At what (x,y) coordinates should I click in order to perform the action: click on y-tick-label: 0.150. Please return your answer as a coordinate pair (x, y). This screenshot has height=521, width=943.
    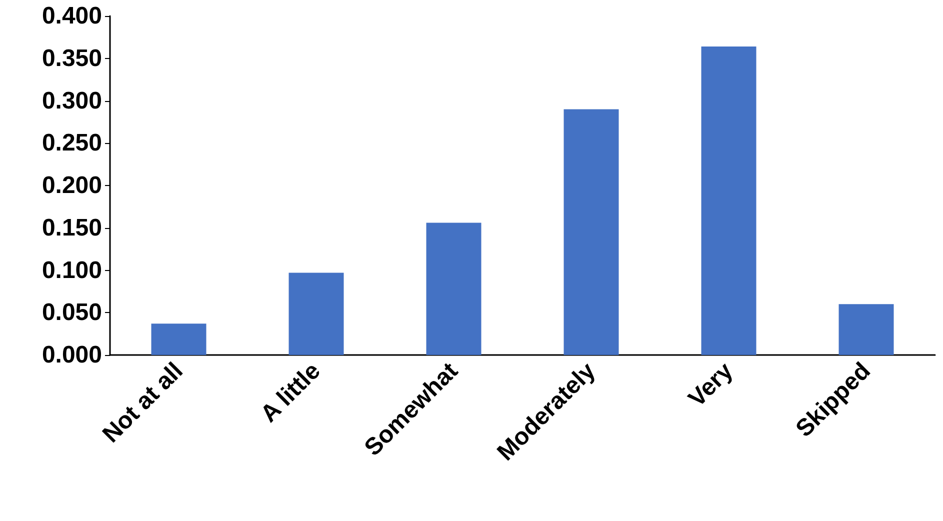
    Looking at the image, I should click on (72, 228).